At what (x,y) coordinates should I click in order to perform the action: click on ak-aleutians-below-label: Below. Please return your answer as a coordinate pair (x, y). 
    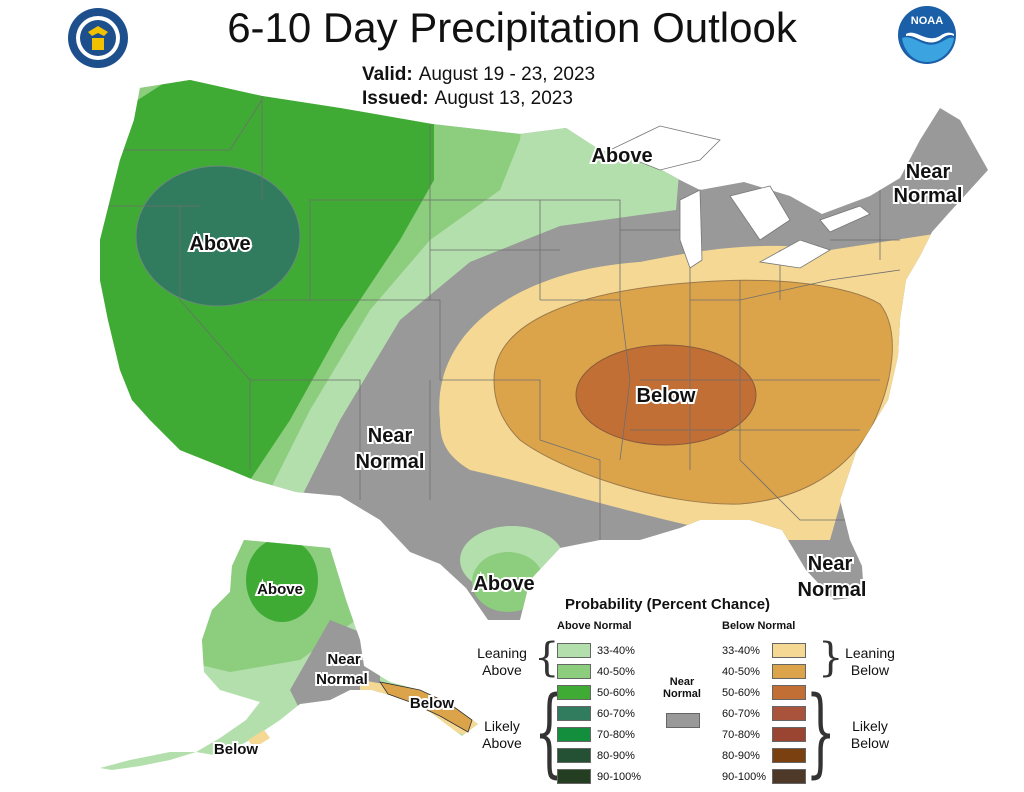
    Looking at the image, I should click on (236, 749).